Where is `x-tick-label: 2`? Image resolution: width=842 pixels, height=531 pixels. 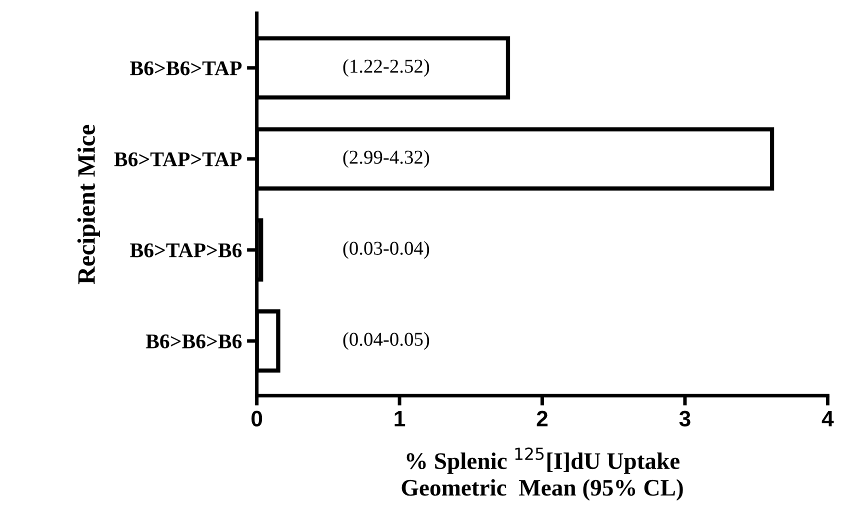 x-tick-label: 2 is located at coordinates (542, 418).